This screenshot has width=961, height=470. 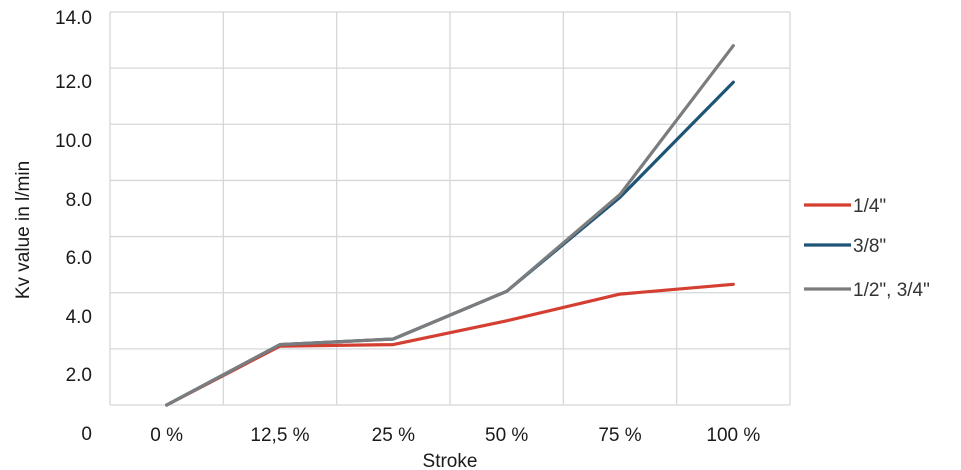 What do you see at coordinates (450, 460) in the screenshot?
I see `x-axis-title: Stroke` at bounding box center [450, 460].